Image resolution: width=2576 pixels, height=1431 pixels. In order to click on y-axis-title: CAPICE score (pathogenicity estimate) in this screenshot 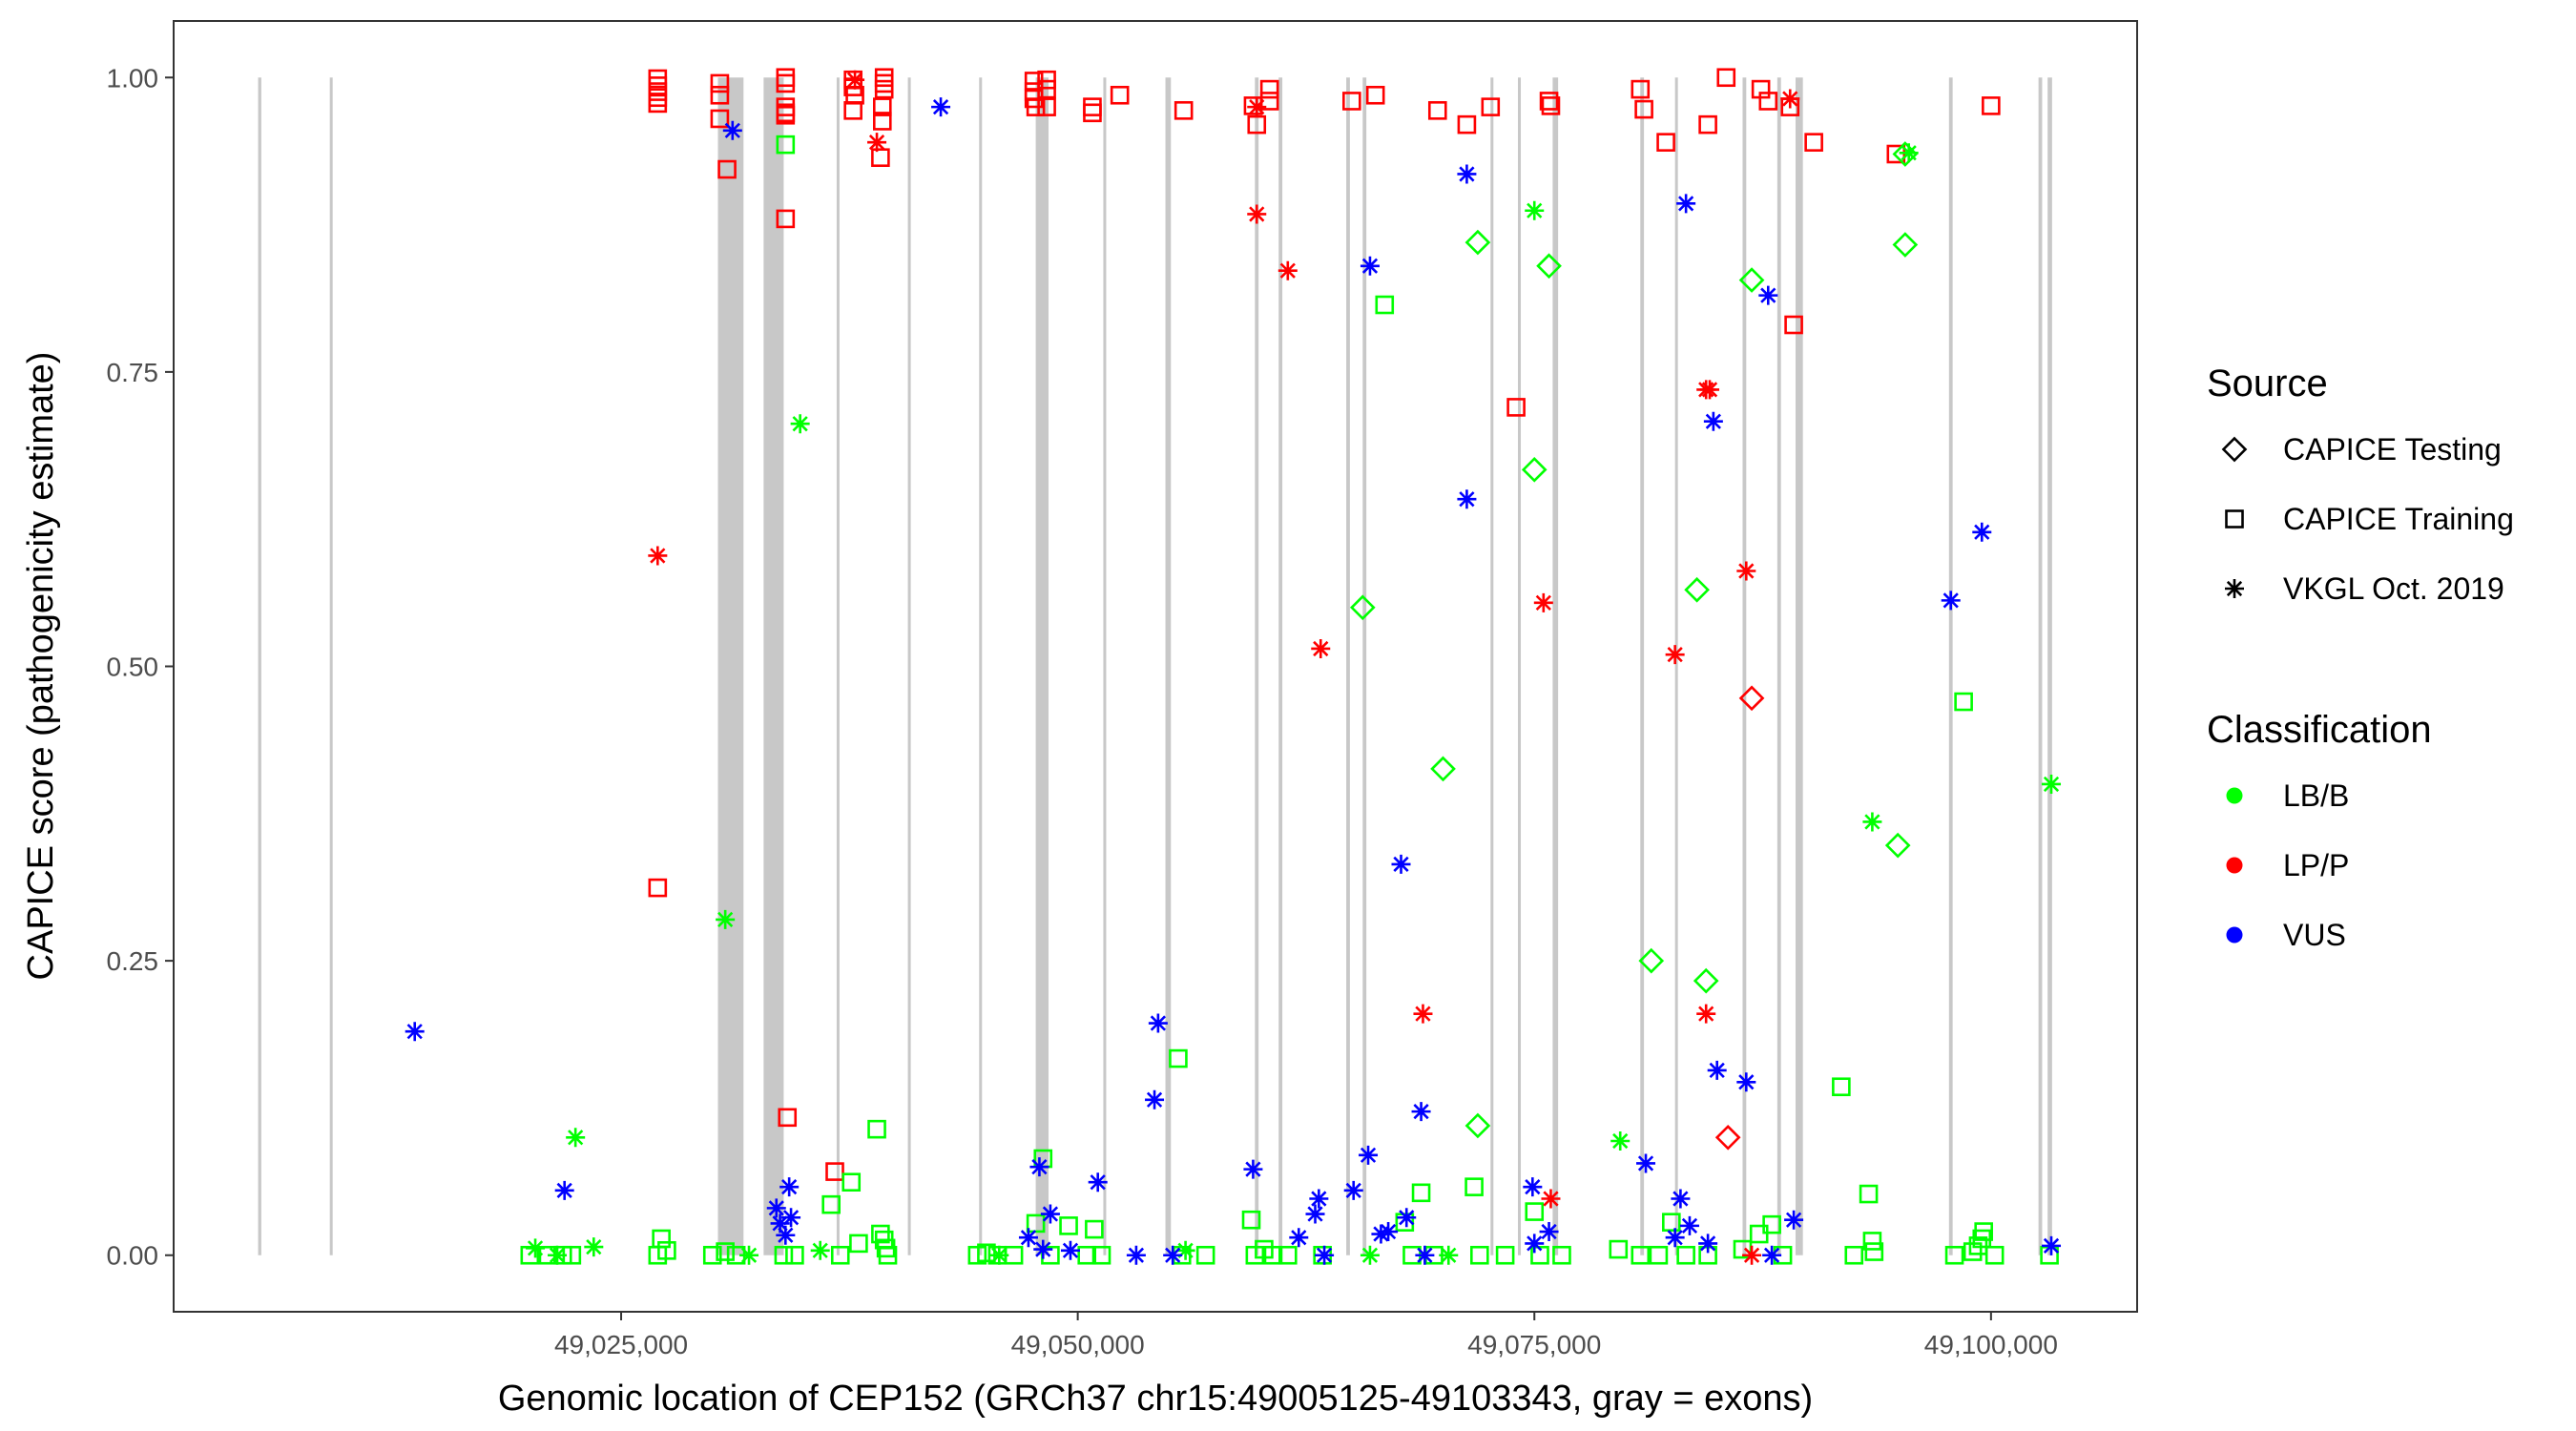, I will do `click(41, 667)`.